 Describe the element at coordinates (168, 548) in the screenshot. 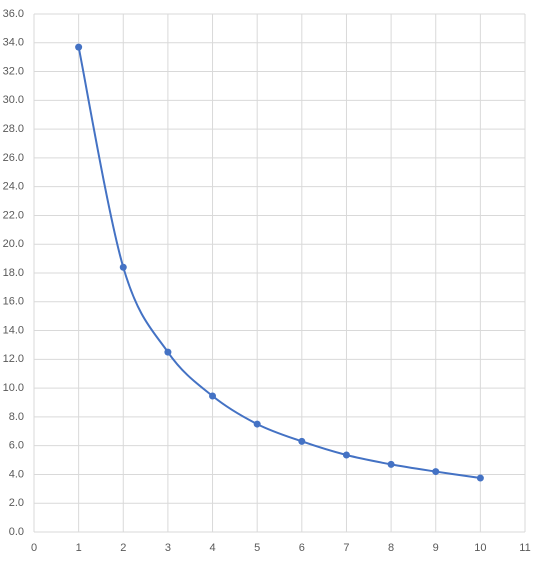

I see `x-tick-label: 3` at that location.